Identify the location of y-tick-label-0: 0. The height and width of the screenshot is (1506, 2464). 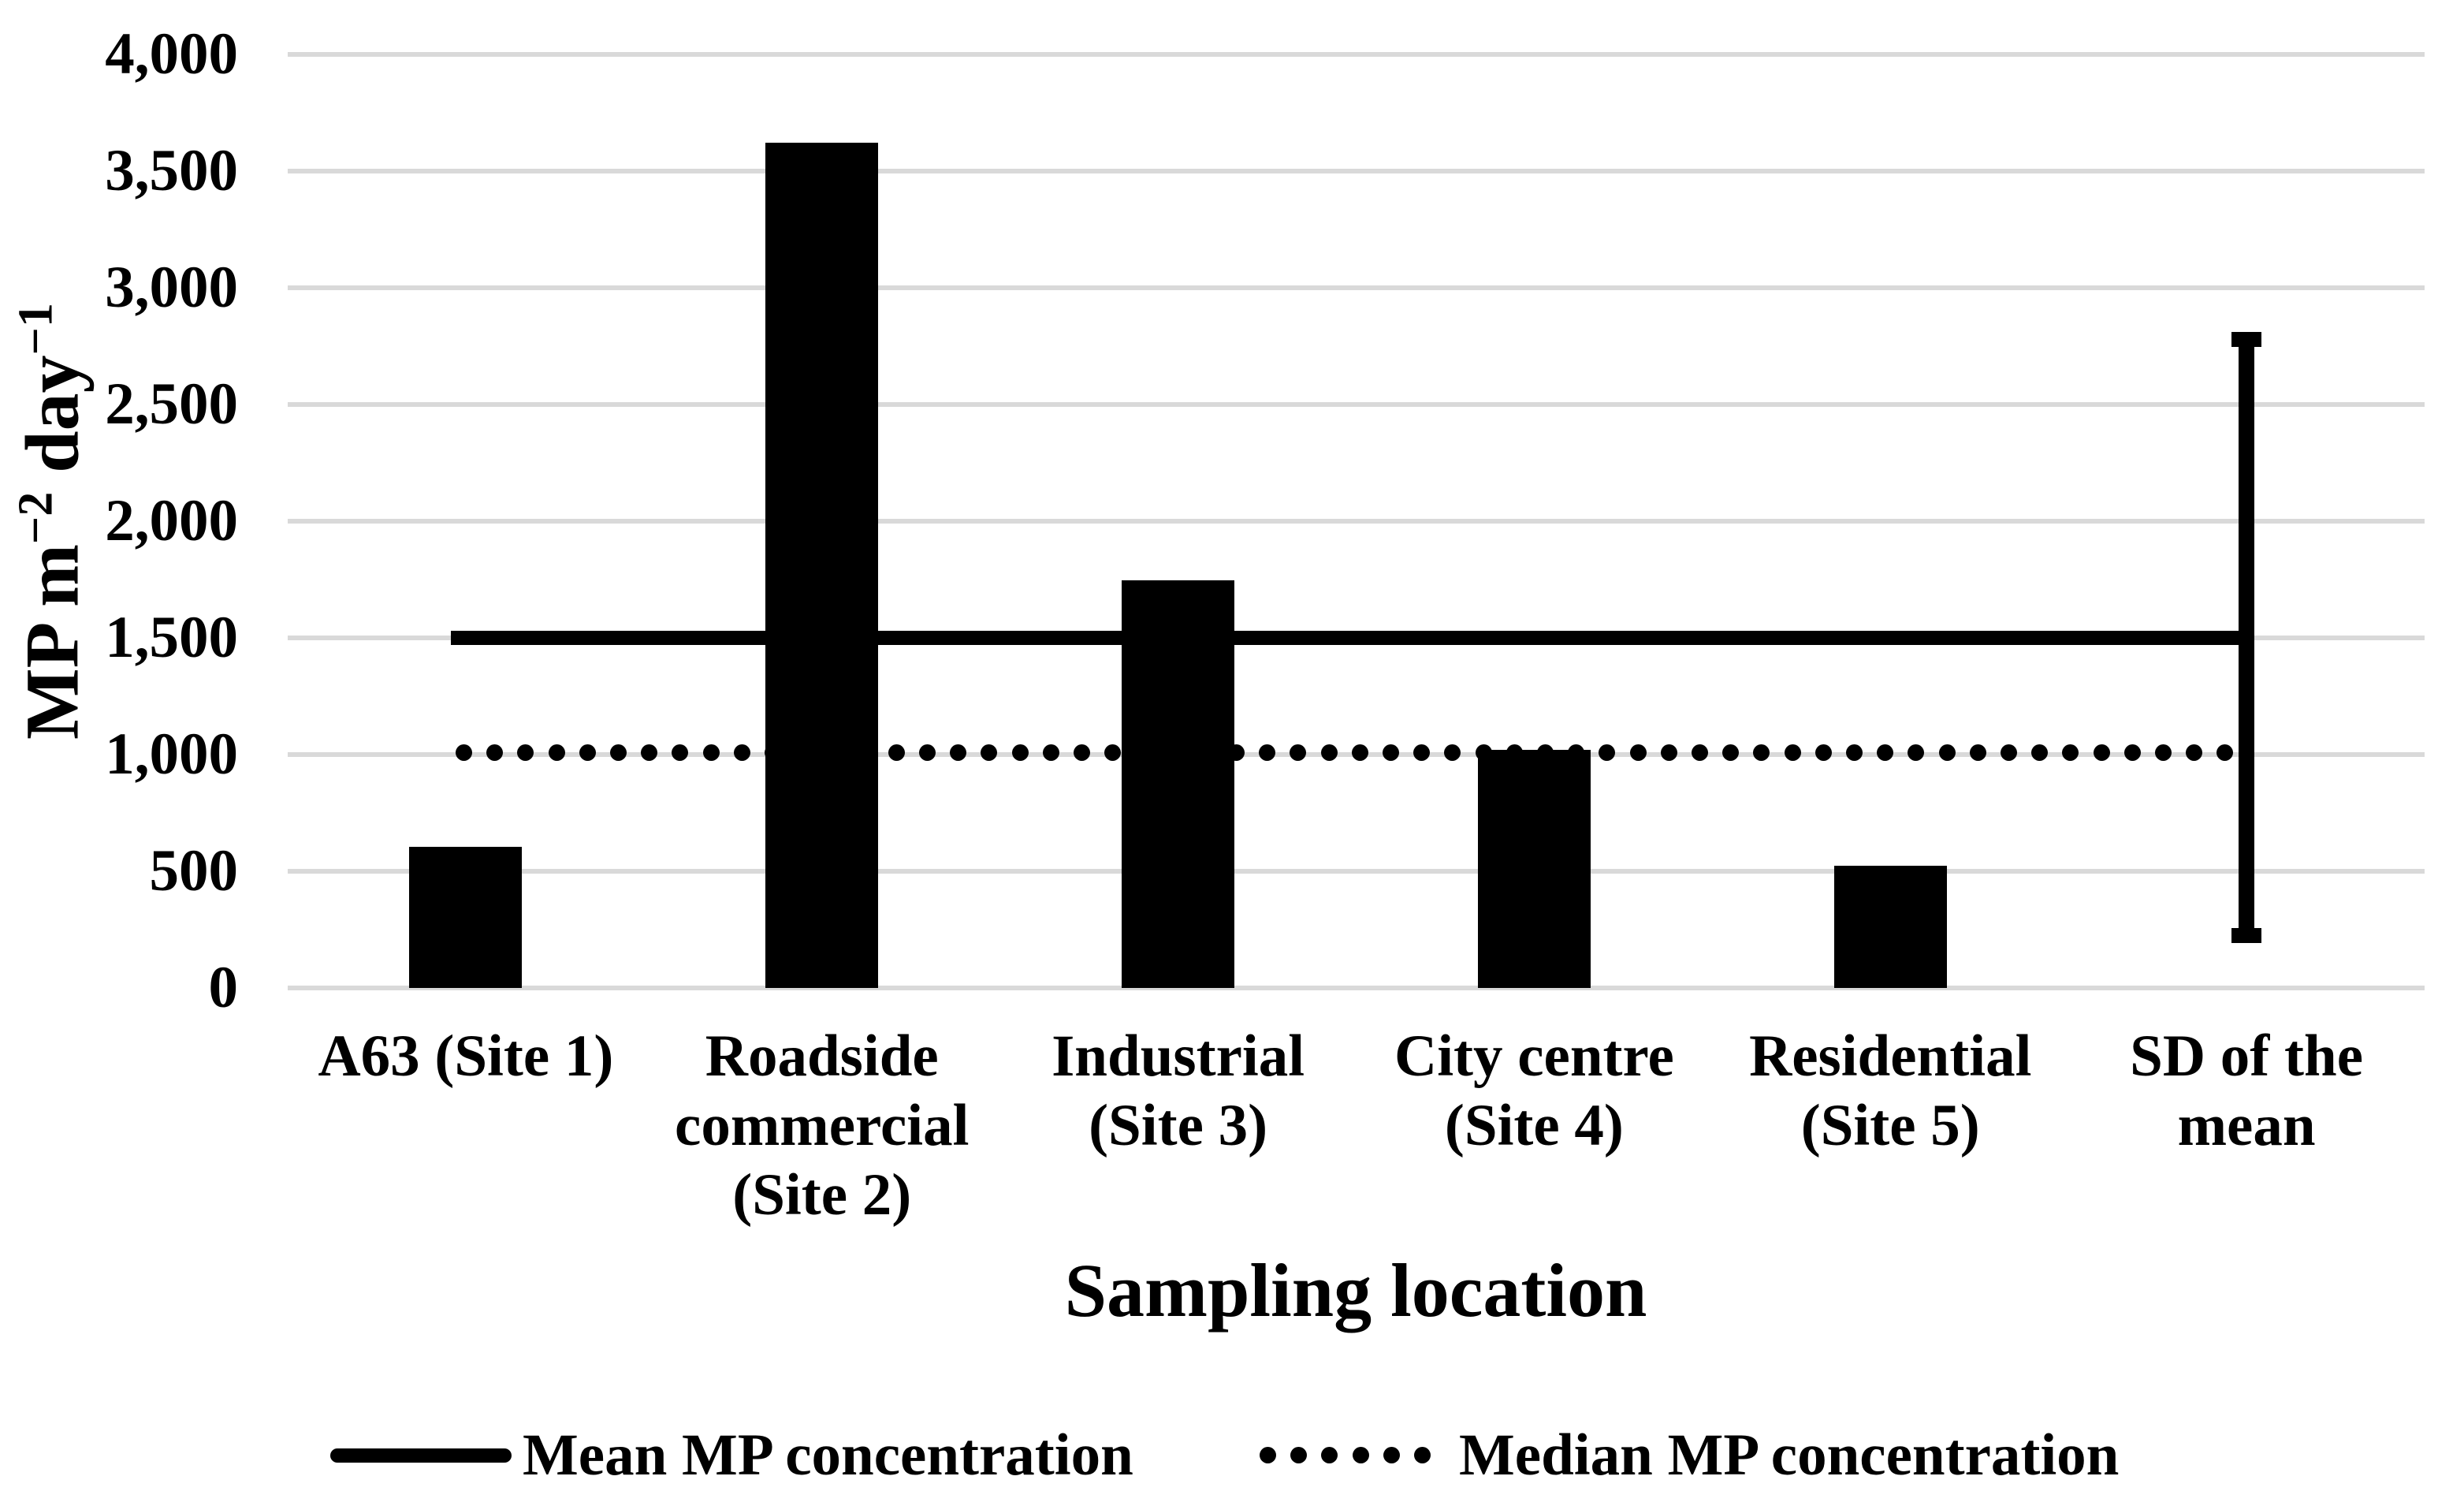
(223, 987).